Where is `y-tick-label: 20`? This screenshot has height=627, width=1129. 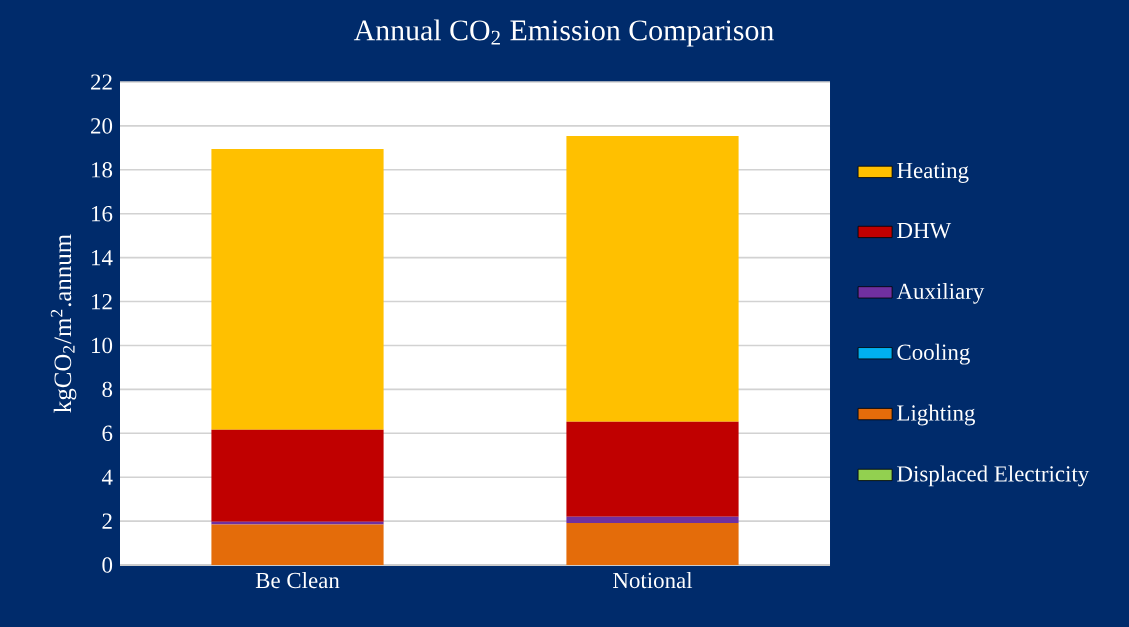 y-tick-label: 20 is located at coordinates (102, 126).